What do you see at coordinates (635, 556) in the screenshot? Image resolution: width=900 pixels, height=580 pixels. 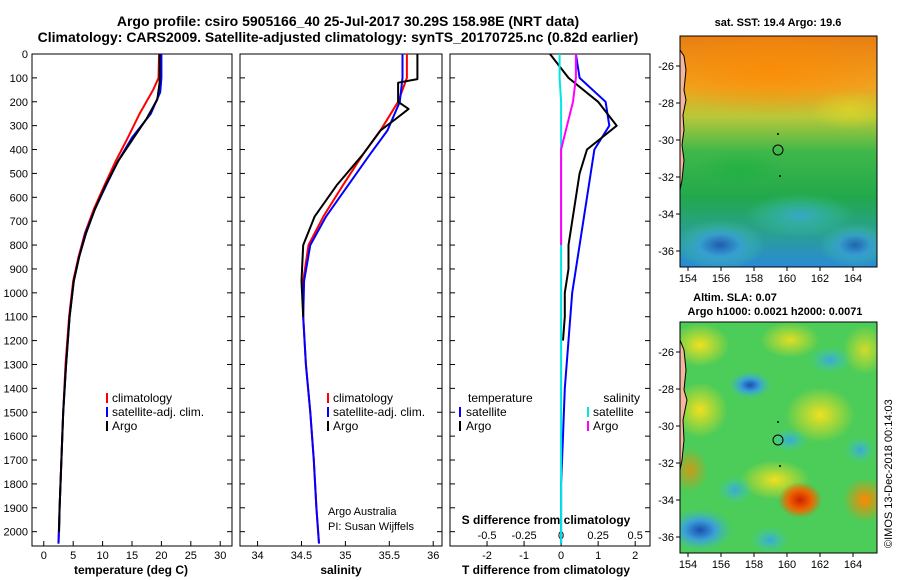 I see `x-tick-label: 2` at bounding box center [635, 556].